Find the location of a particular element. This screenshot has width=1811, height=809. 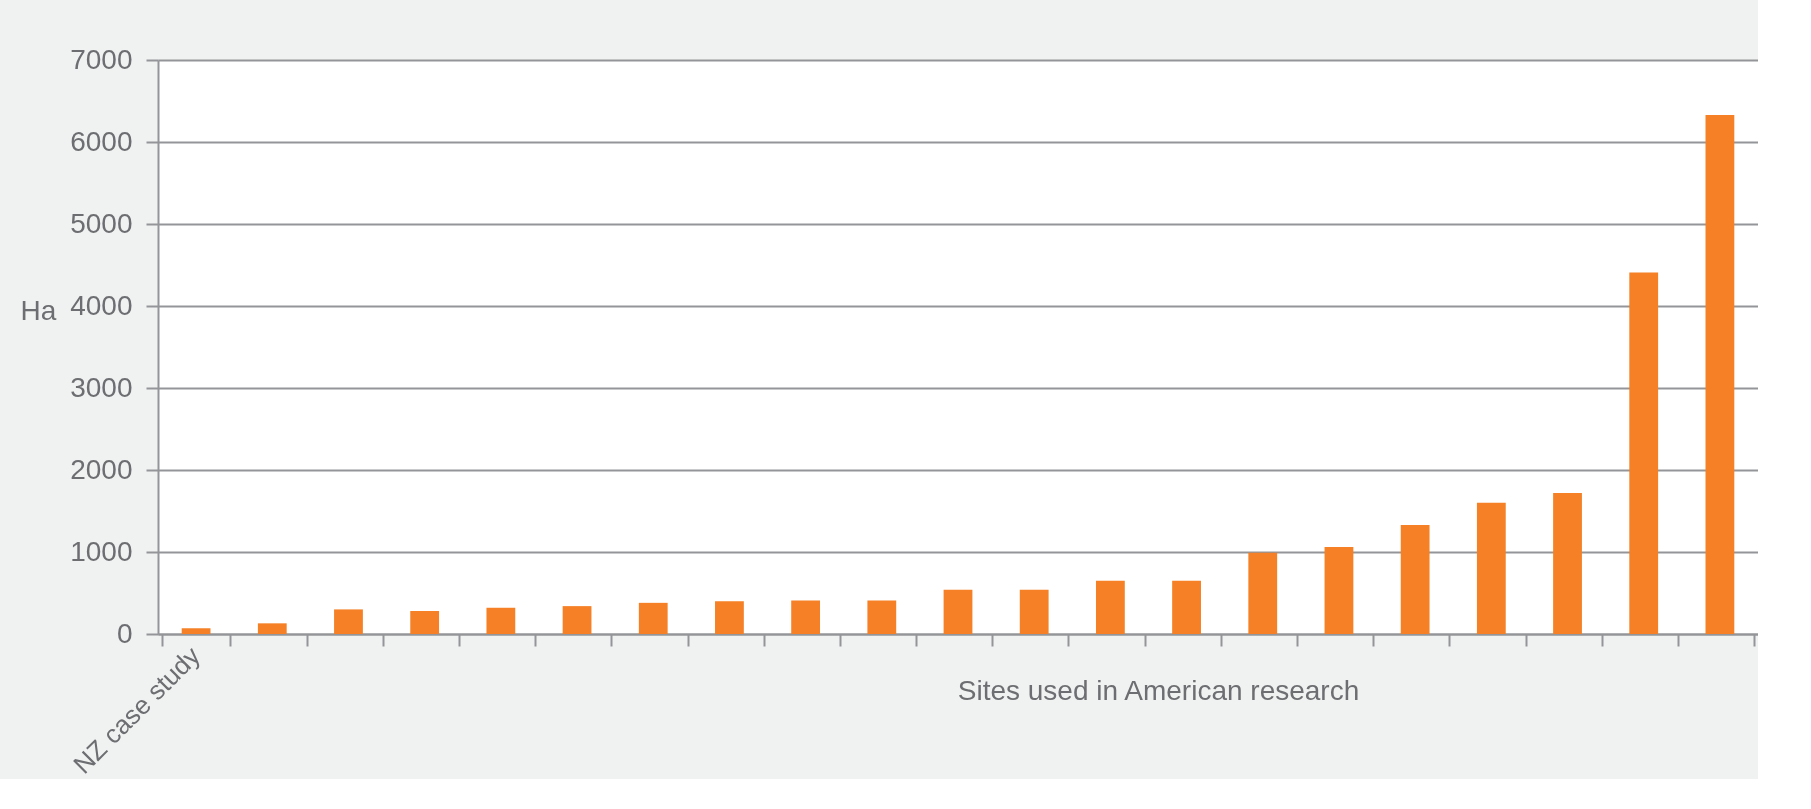

y-axis-title: Ha is located at coordinates (38, 310).